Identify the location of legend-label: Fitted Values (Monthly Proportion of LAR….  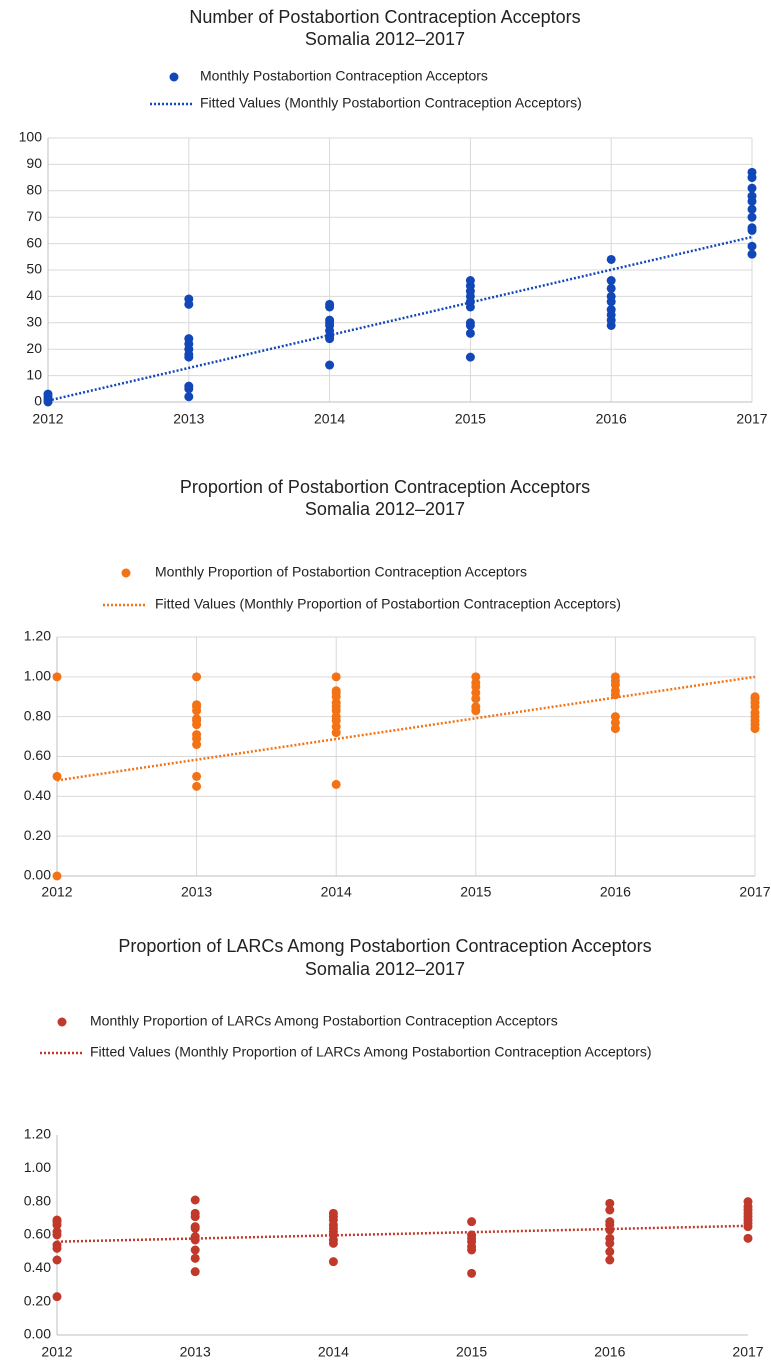
(371, 1052).